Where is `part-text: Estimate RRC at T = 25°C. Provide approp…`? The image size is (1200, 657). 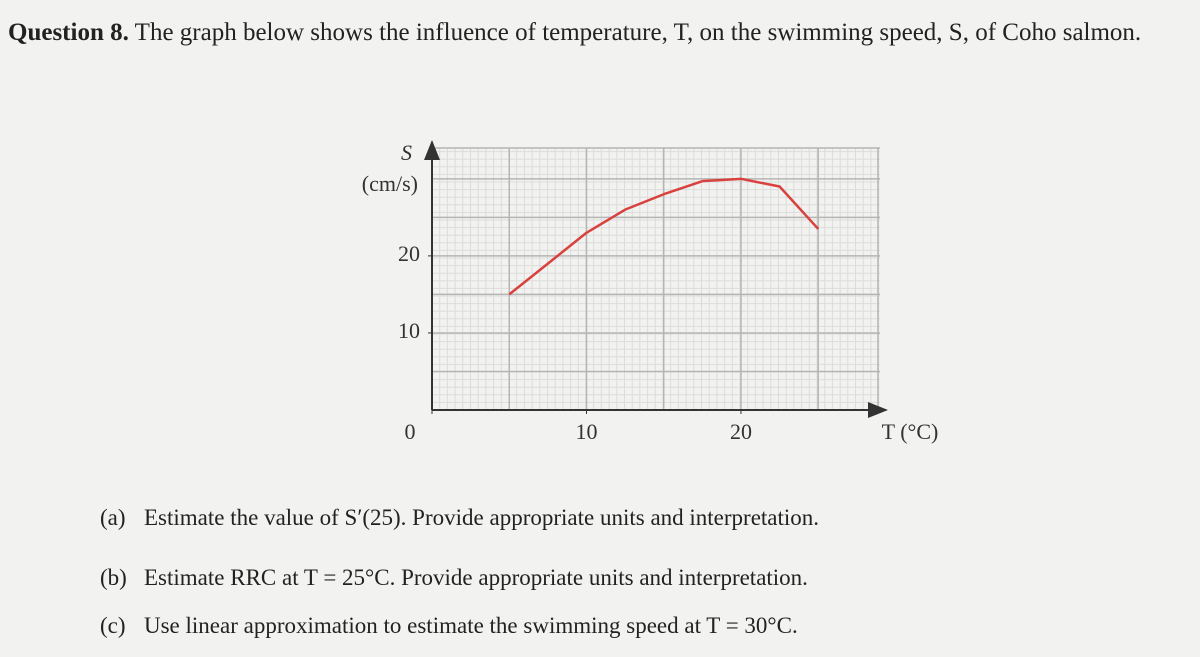
part-text: Estimate RRC at T = 25°C. Provide approp… is located at coordinates (476, 577).